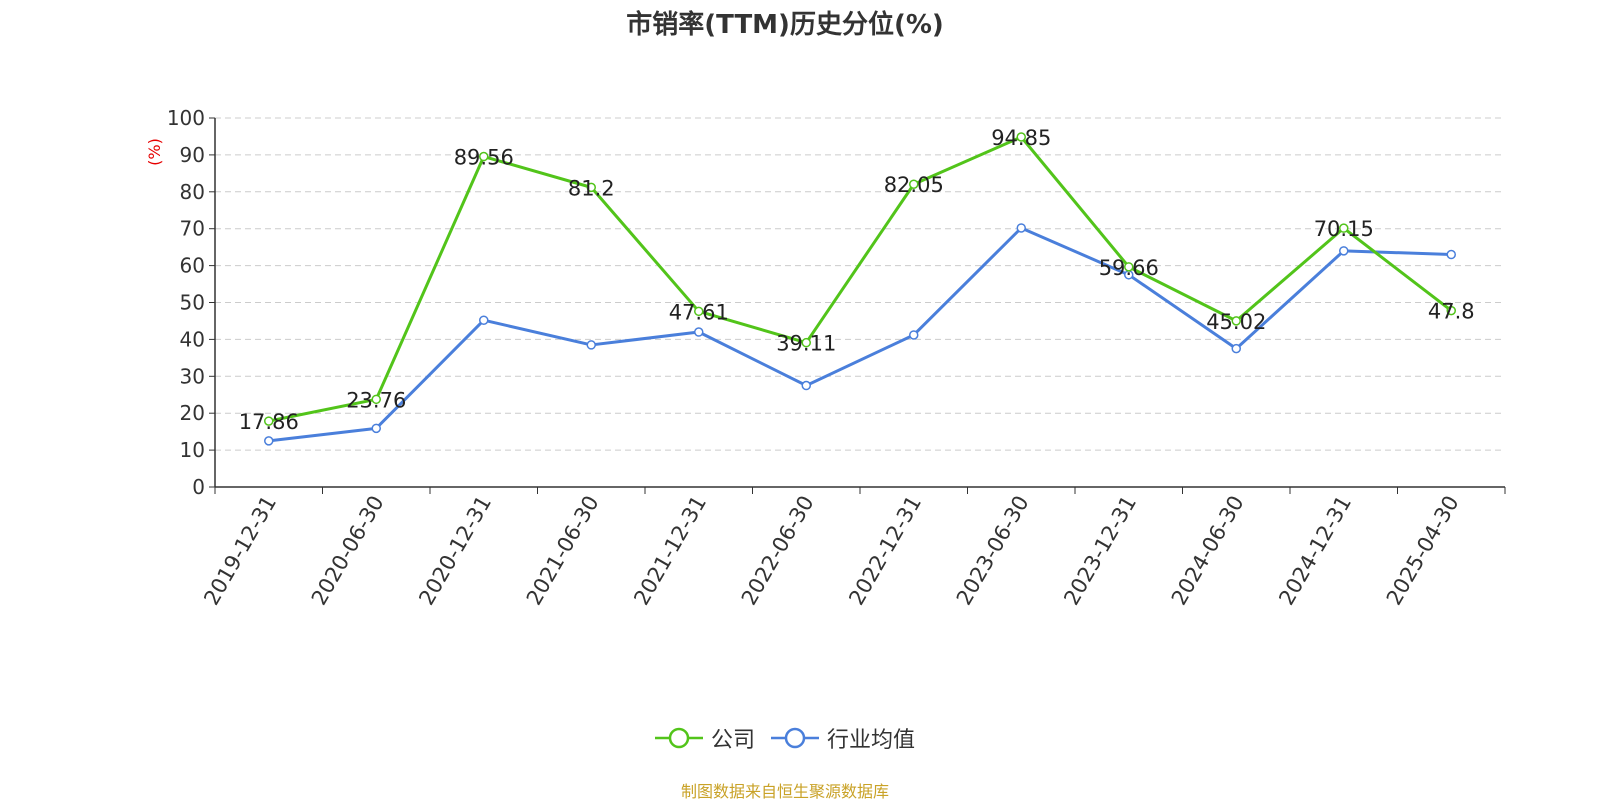 The image size is (1600, 802). What do you see at coordinates (455, 551) in the screenshot?
I see `x-tick-label: 2020-12-31` at bounding box center [455, 551].